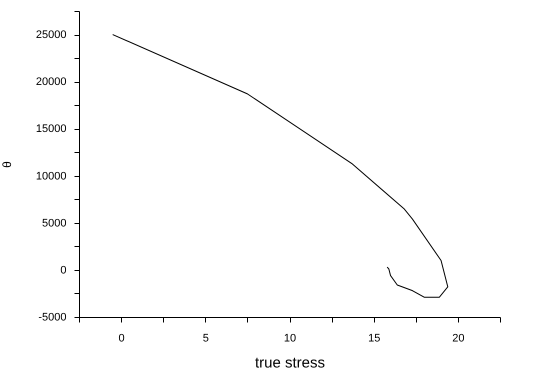  Describe the element at coordinates (290, 363) in the screenshot. I see `x-axis-title: true stress` at that location.